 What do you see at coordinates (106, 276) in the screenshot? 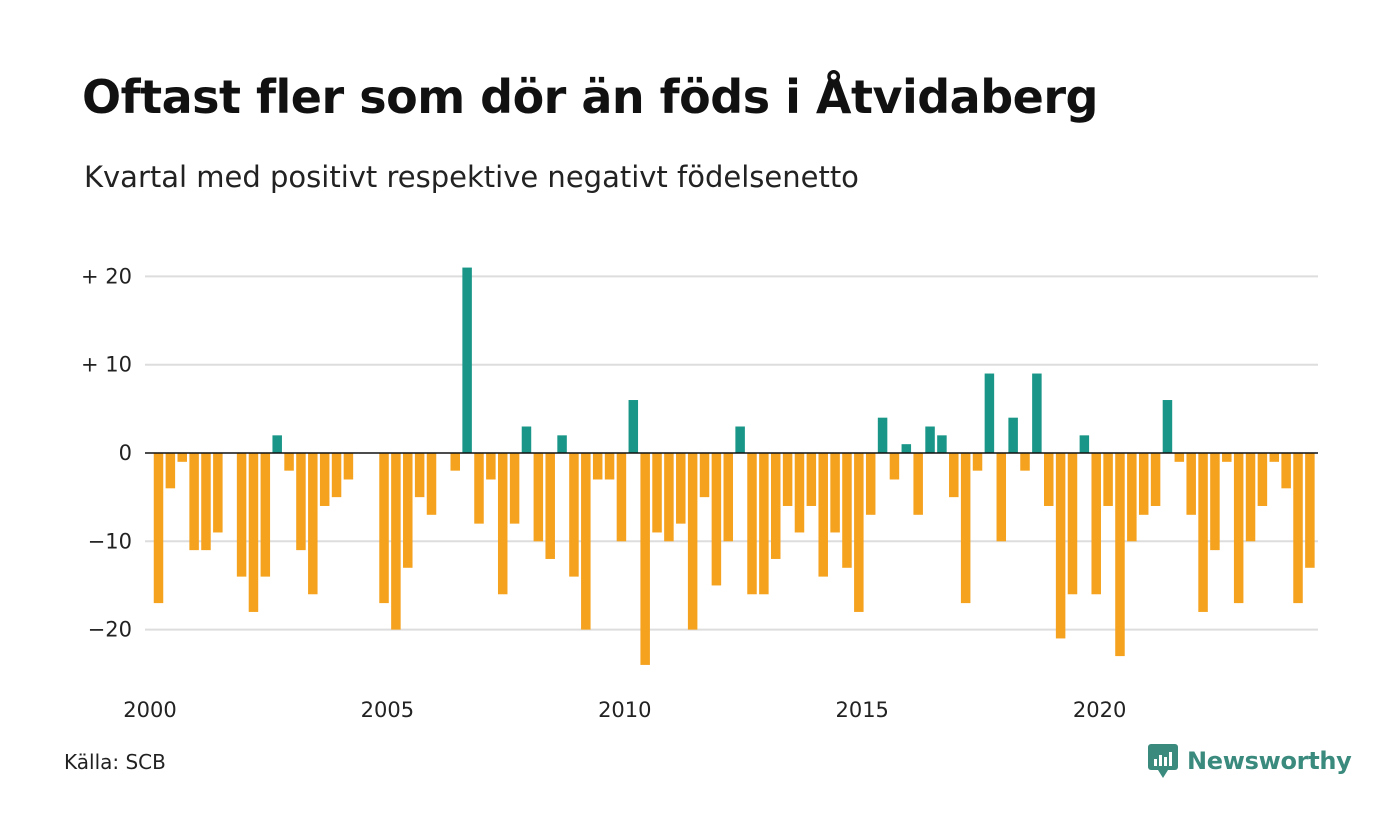
I see `y-tick-label: + 20` at bounding box center [106, 276].